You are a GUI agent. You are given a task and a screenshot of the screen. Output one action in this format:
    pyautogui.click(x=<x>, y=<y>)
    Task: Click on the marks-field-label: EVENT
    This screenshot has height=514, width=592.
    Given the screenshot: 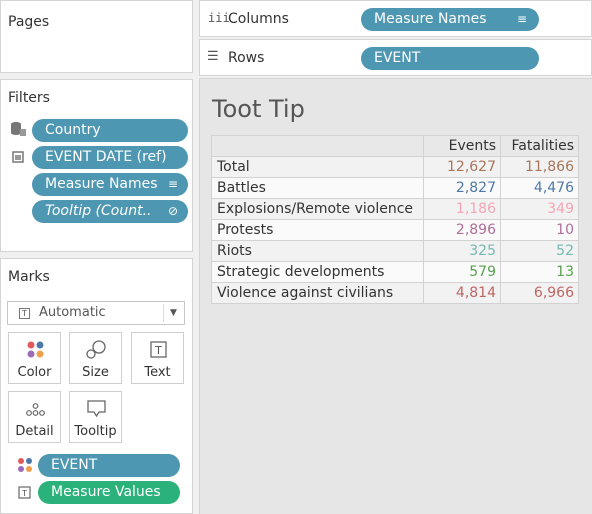 What is the action you would take?
    pyautogui.click(x=74, y=465)
    